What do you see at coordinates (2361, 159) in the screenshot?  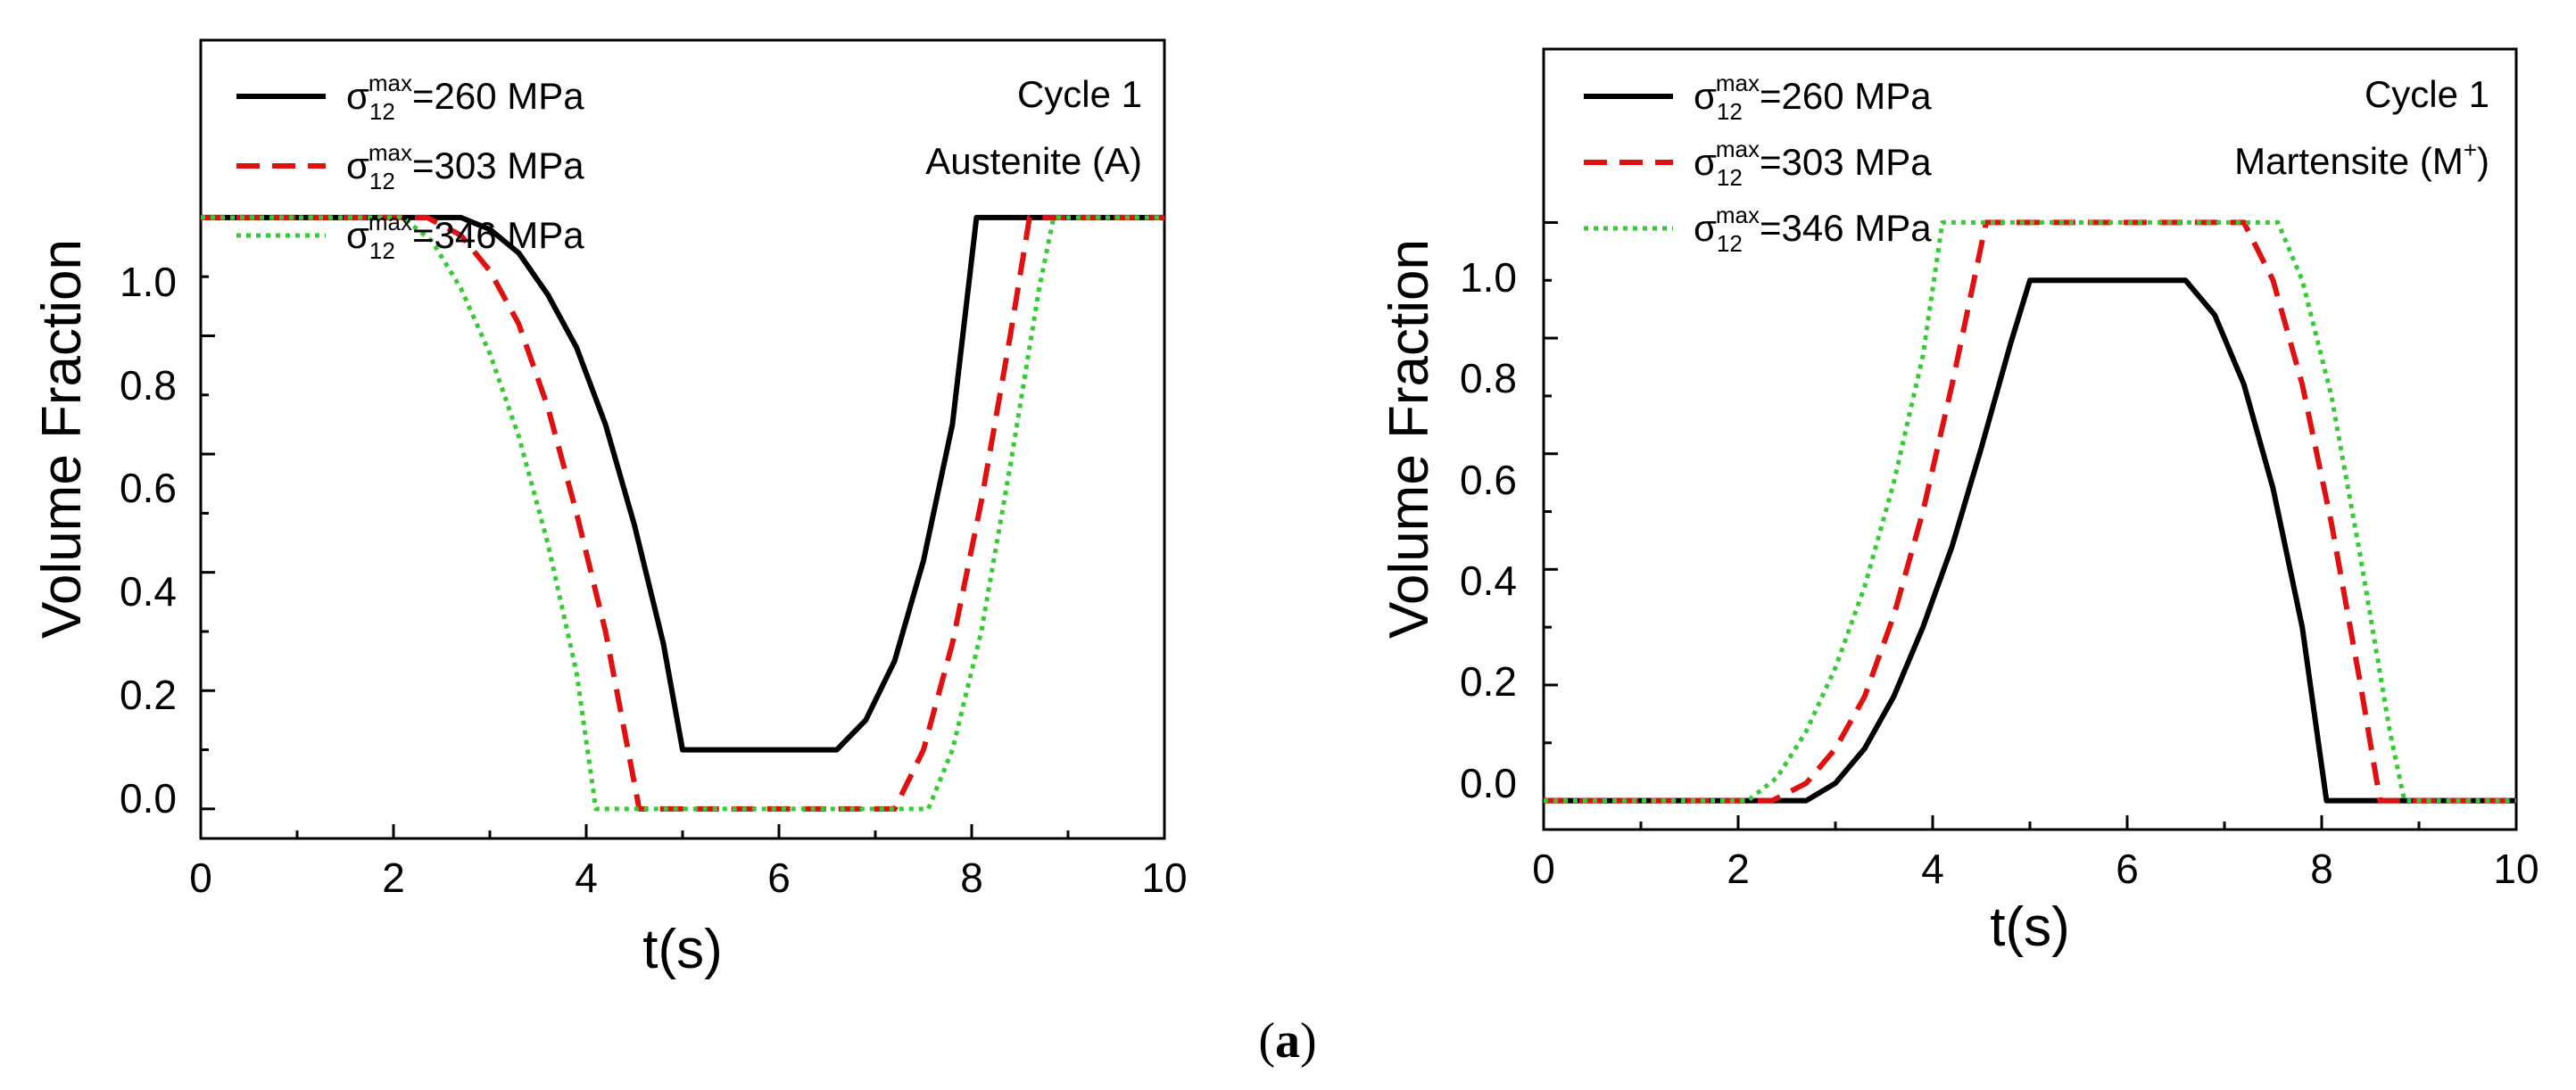 I see `annotation-phase: Martensite (M+)` at bounding box center [2361, 159].